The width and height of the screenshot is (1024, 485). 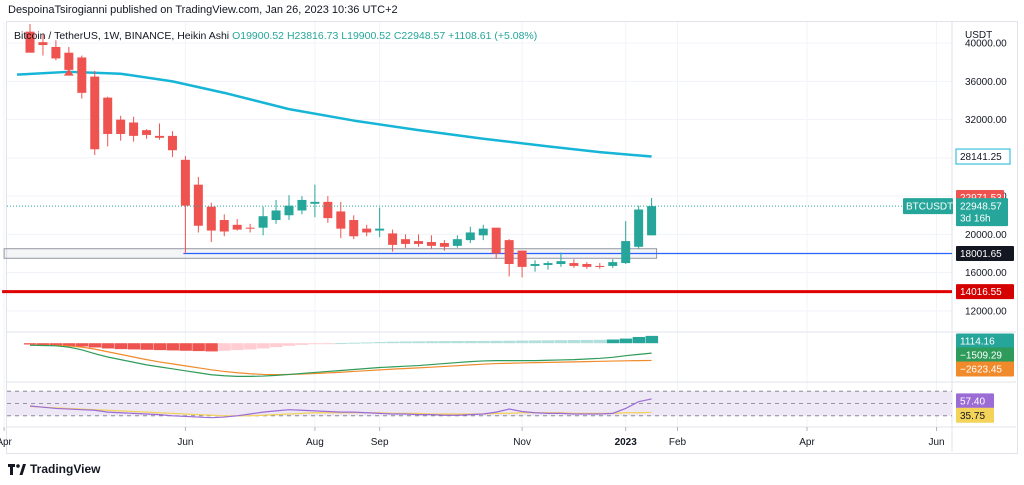 I want to click on rsi-pane, so click(x=479, y=404).